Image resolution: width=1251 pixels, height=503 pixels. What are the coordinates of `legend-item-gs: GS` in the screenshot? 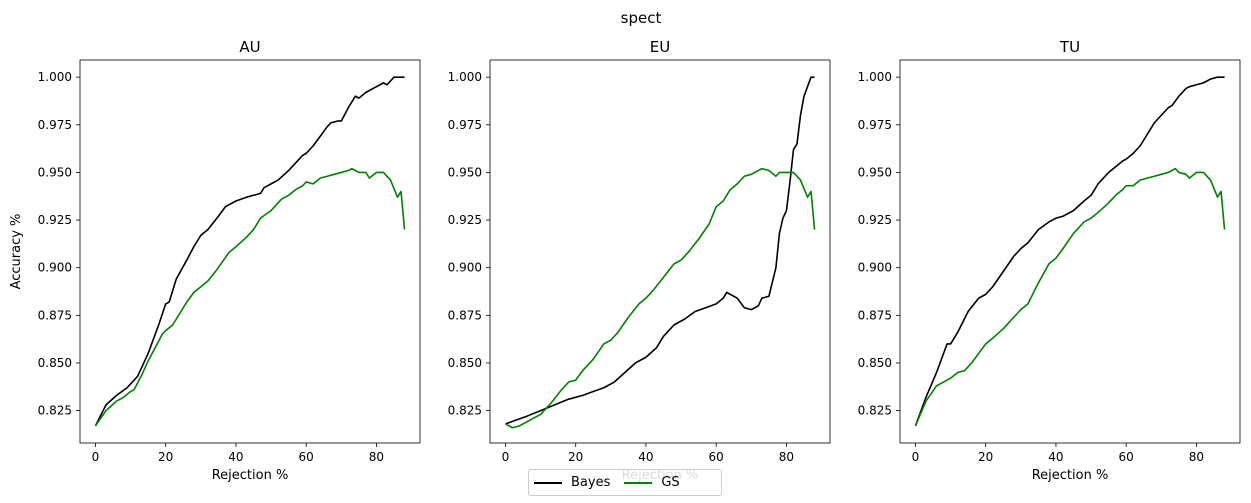 It's located at (652, 482).